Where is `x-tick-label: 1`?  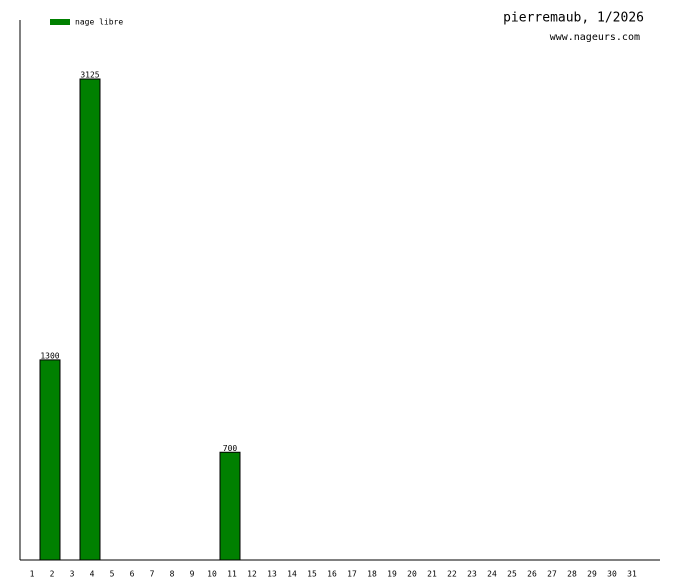 x-tick-label: 1 is located at coordinates (32, 574).